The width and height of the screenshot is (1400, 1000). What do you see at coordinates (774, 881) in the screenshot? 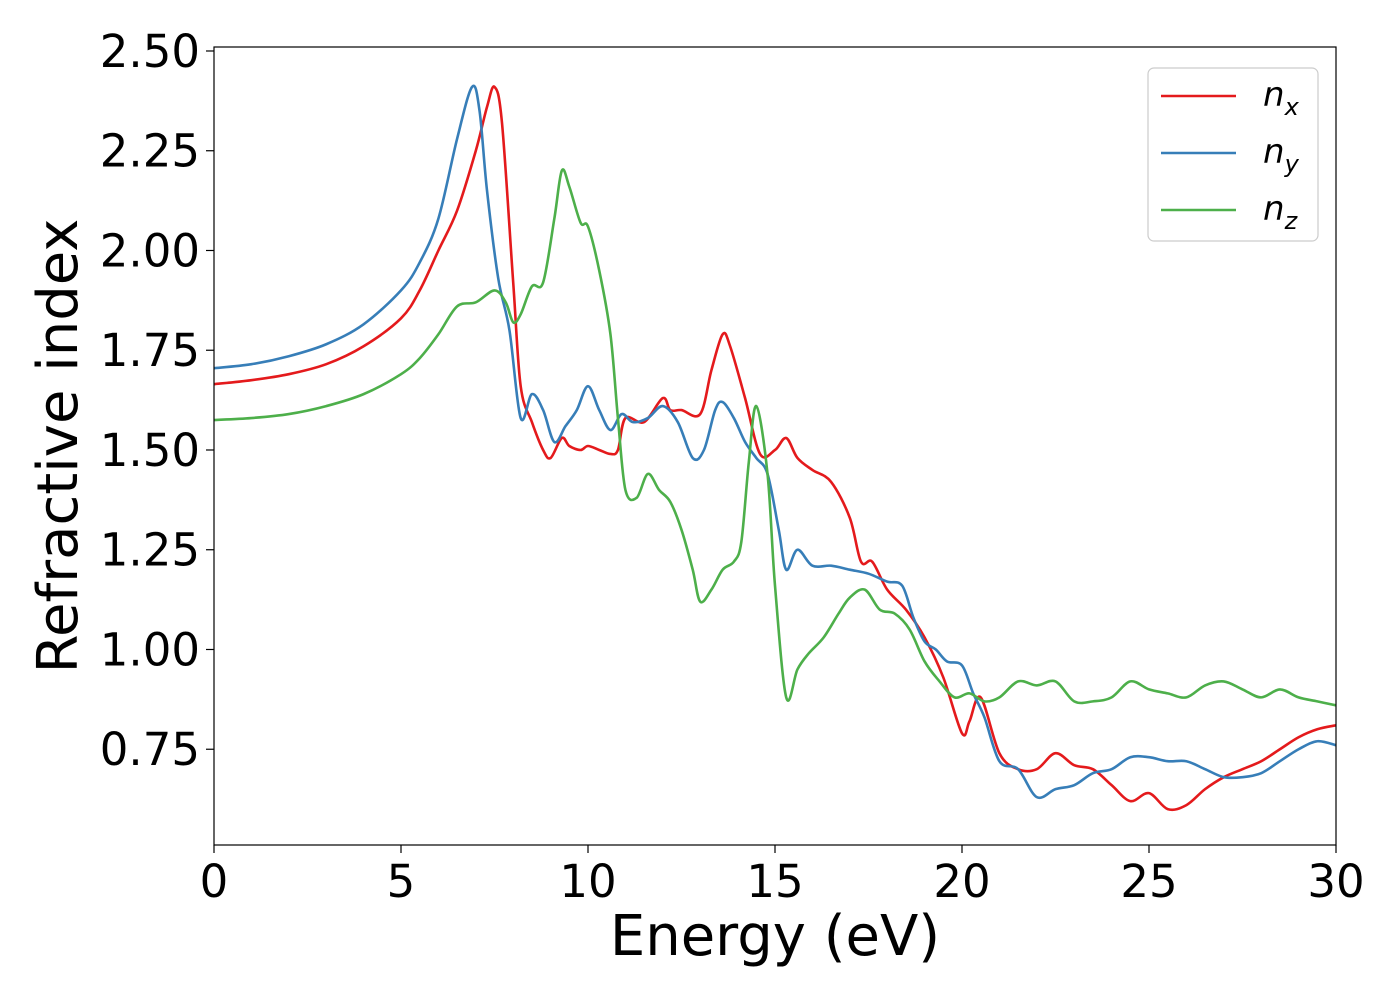
I see `x-tick-label: 15` at bounding box center [774, 881].